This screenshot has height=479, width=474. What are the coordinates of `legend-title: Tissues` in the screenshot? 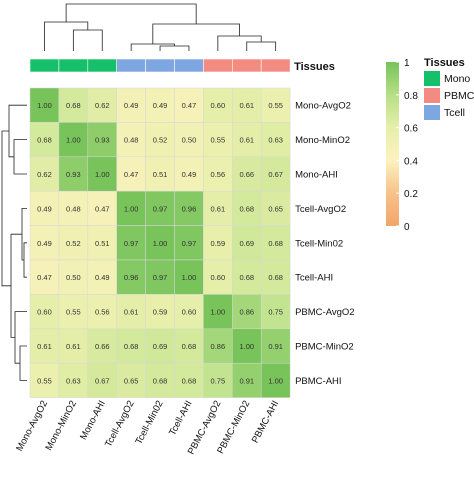 It's located at (444, 63).